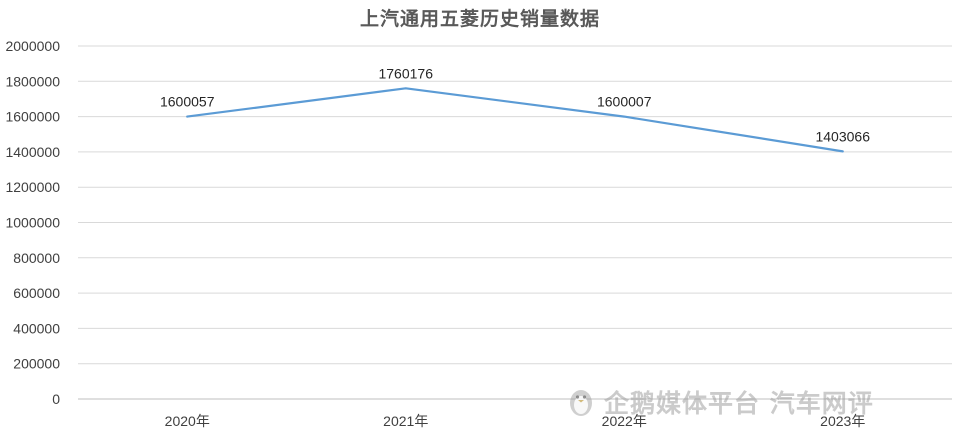 This screenshot has height=434, width=960. What do you see at coordinates (187, 421) in the screenshot?
I see `x-tick-label: 2020年` at bounding box center [187, 421].